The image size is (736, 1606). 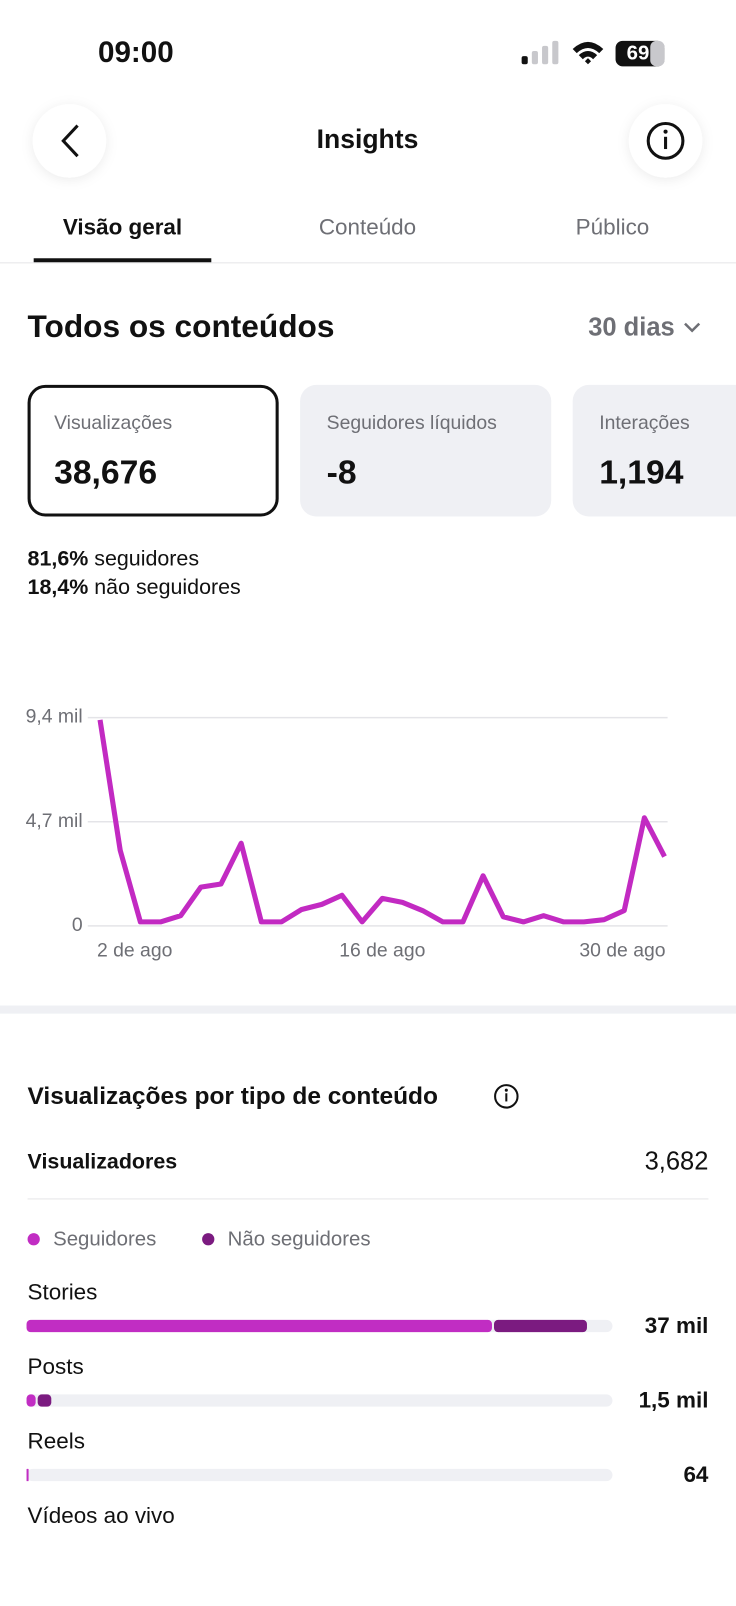 I want to click on card-label: Visualizações, so click(x=113, y=423).